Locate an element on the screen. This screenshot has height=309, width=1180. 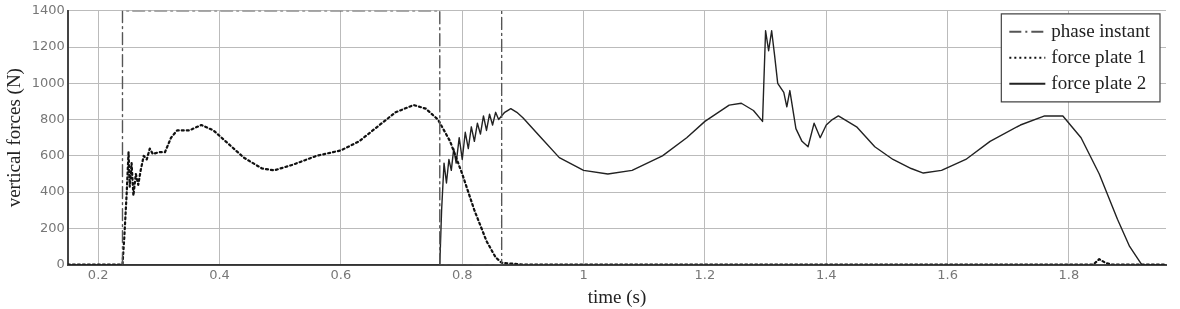
y-tick-label: 1200 is located at coordinates (48, 46).